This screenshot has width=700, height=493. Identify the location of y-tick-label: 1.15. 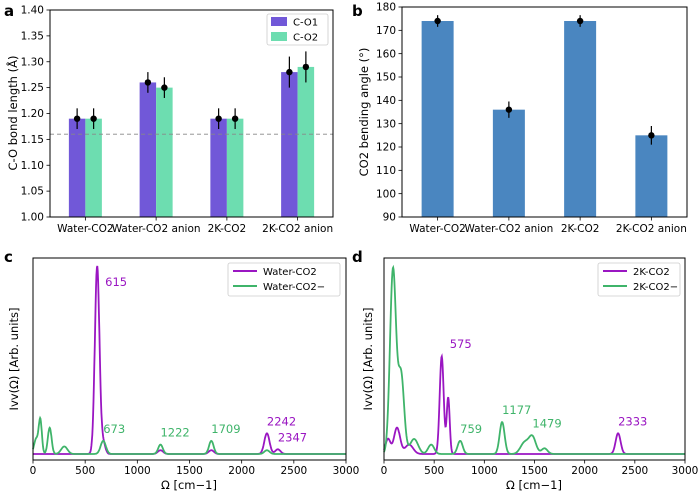
(32, 140).